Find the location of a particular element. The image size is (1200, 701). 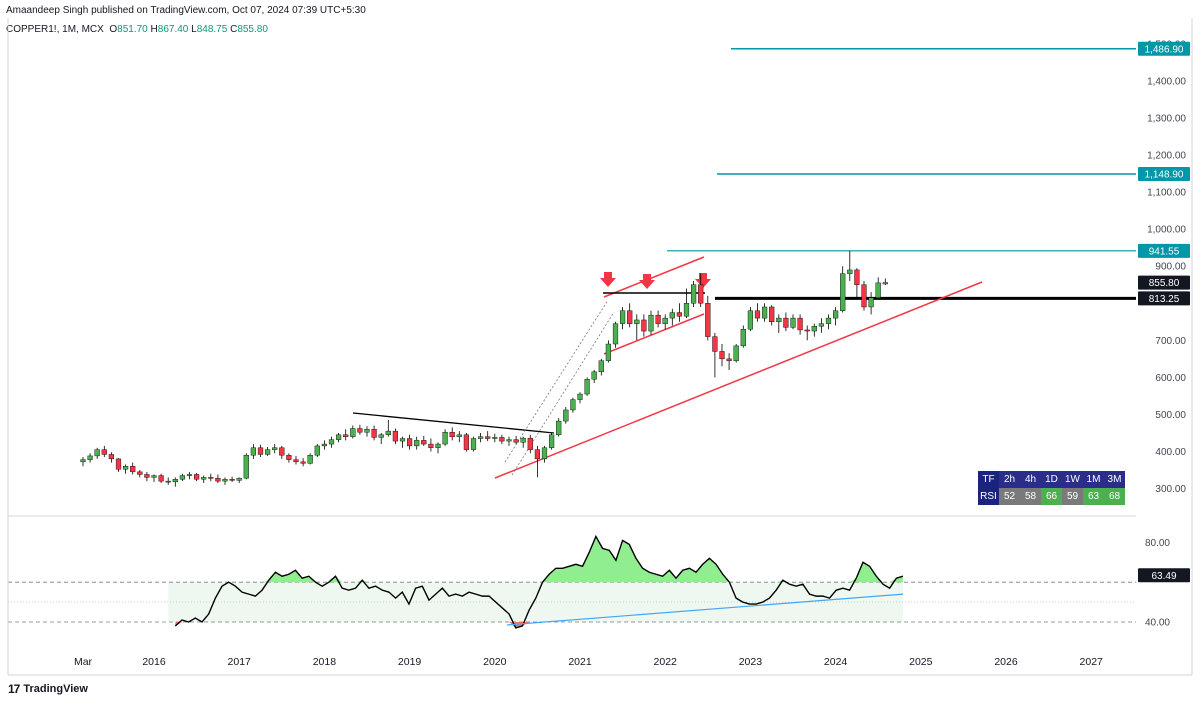

price-tick-label: 1,200.00 is located at coordinates (1166, 156).